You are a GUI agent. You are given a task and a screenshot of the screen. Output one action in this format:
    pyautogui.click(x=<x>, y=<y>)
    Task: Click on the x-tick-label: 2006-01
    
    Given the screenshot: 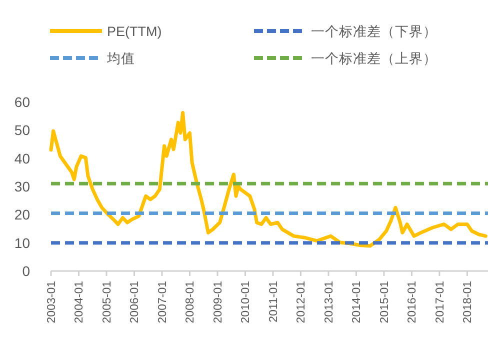 What is the action you would take?
    pyautogui.click(x=135, y=302)
    